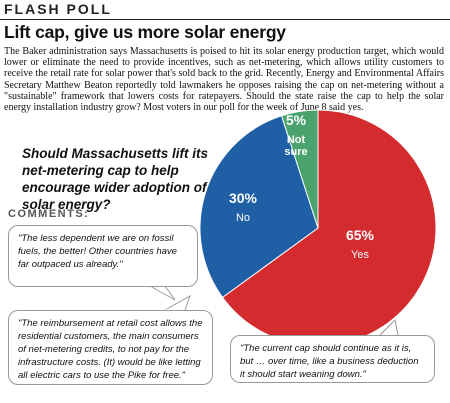  What do you see at coordinates (296, 140) in the screenshot?
I see `pie-category-label-not-sure: Not` at bounding box center [296, 140].